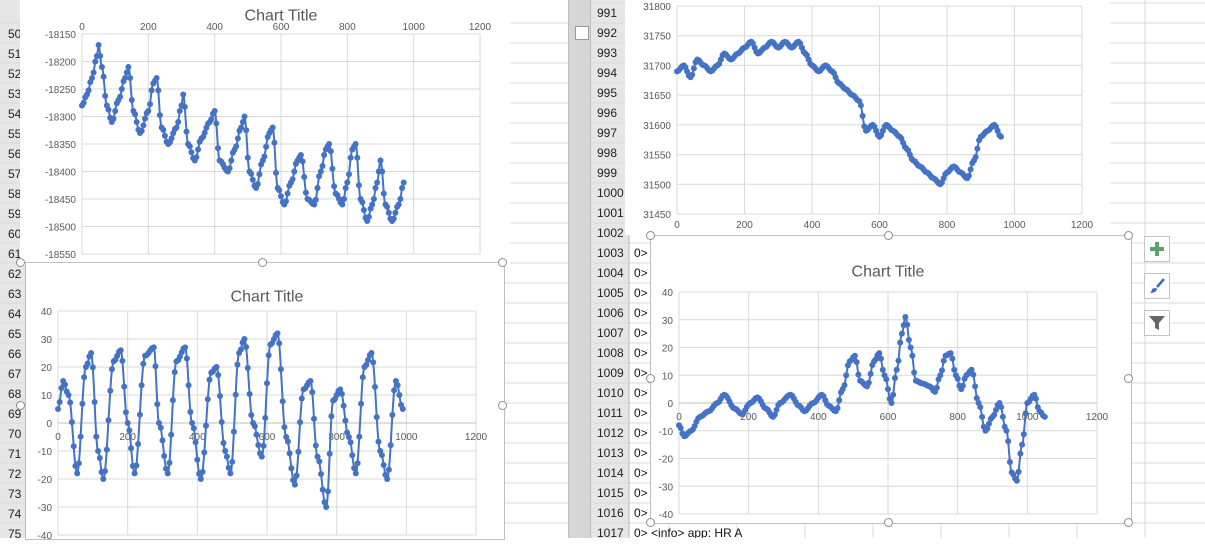  Describe the element at coordinates (15, 394) in the screenshot. I see `row-header: 68` at that location.